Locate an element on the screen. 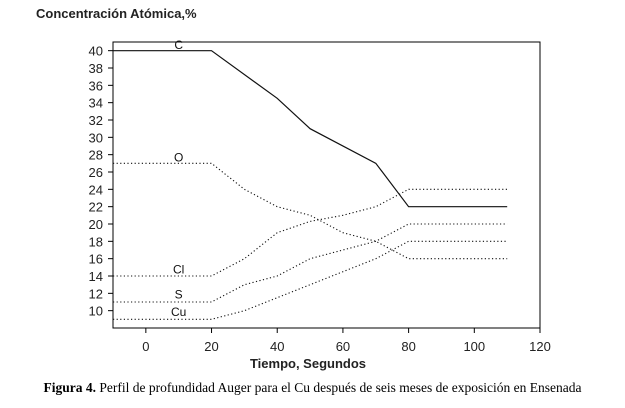 This screenshot has height=408, width=625. series-label-o: O is located at coordinates (178, 158).